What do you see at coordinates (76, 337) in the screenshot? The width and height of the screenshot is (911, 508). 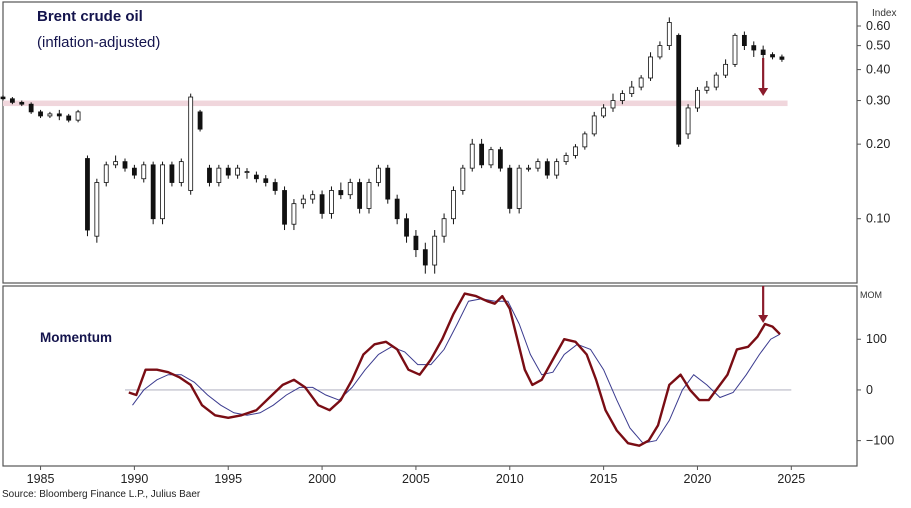 I see `momentum-title: Momentum` at bounding box center [76, 337].